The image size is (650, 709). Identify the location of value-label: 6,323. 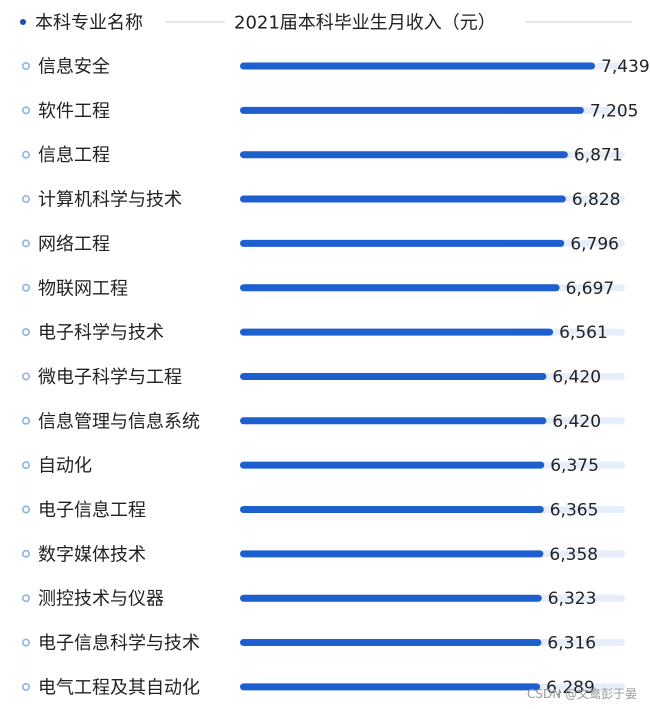
(572, 599).